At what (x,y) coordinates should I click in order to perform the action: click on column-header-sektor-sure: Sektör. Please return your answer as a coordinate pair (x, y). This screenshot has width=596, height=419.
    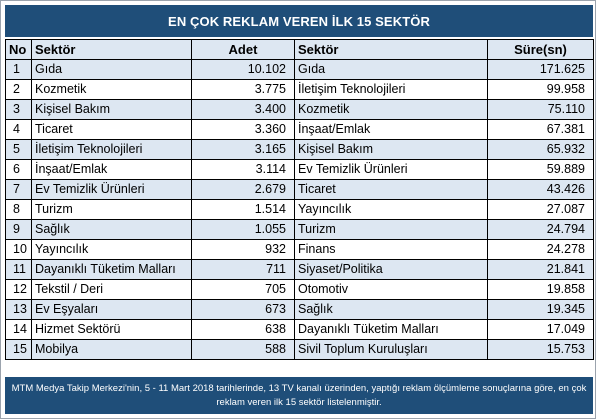
    Looking at the image, I should click on (391, 49).